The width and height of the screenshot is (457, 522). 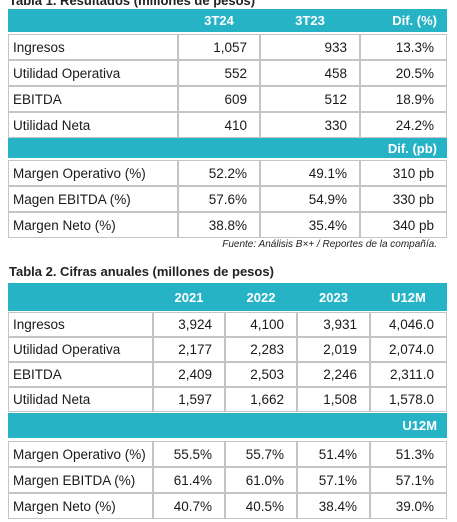 I want to click on cell-value: 20.5%, so click(x=403, y=73).